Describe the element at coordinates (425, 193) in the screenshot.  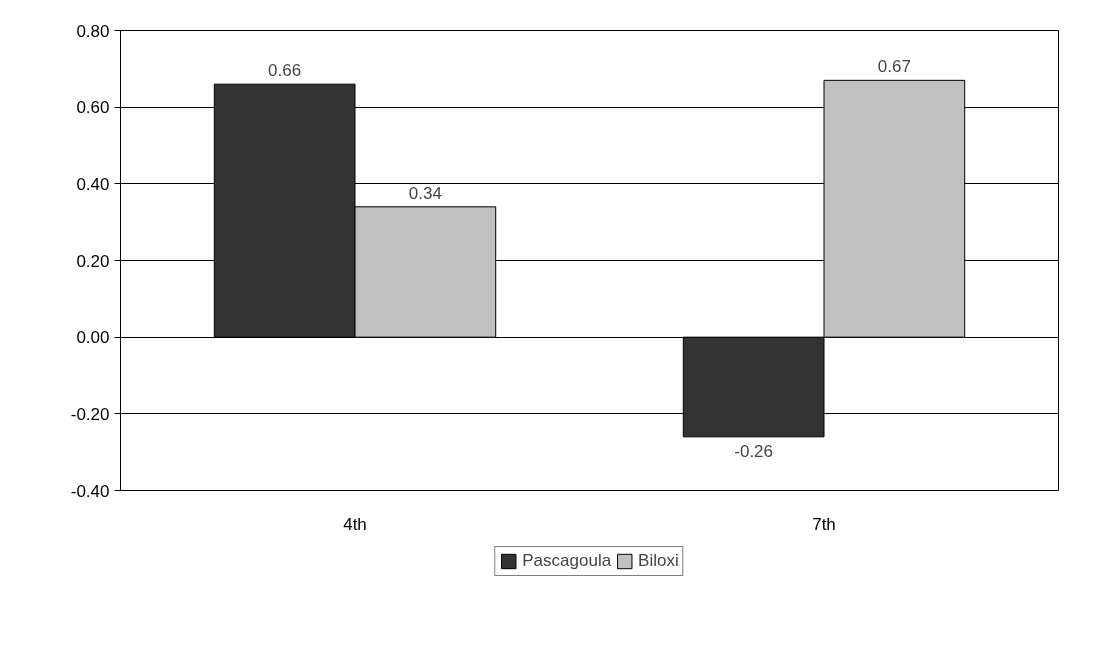
I see `data-label: 0.34` at that location.